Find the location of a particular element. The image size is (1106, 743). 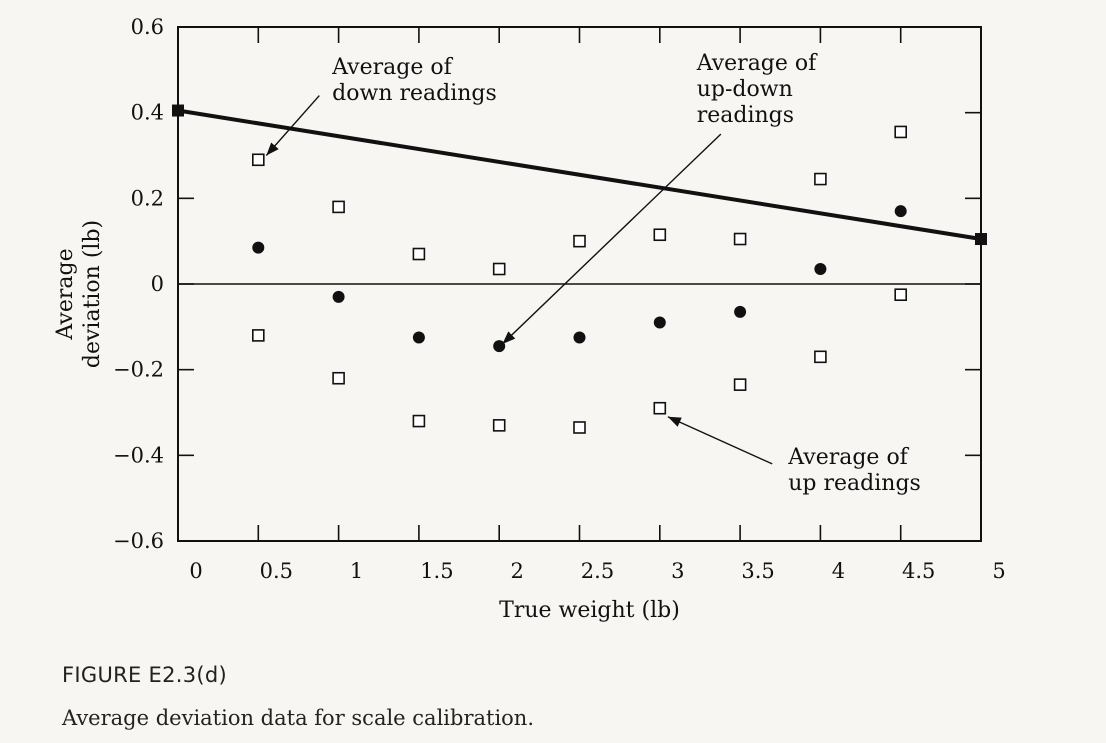

trend-line is located at coordinates (579, 174).